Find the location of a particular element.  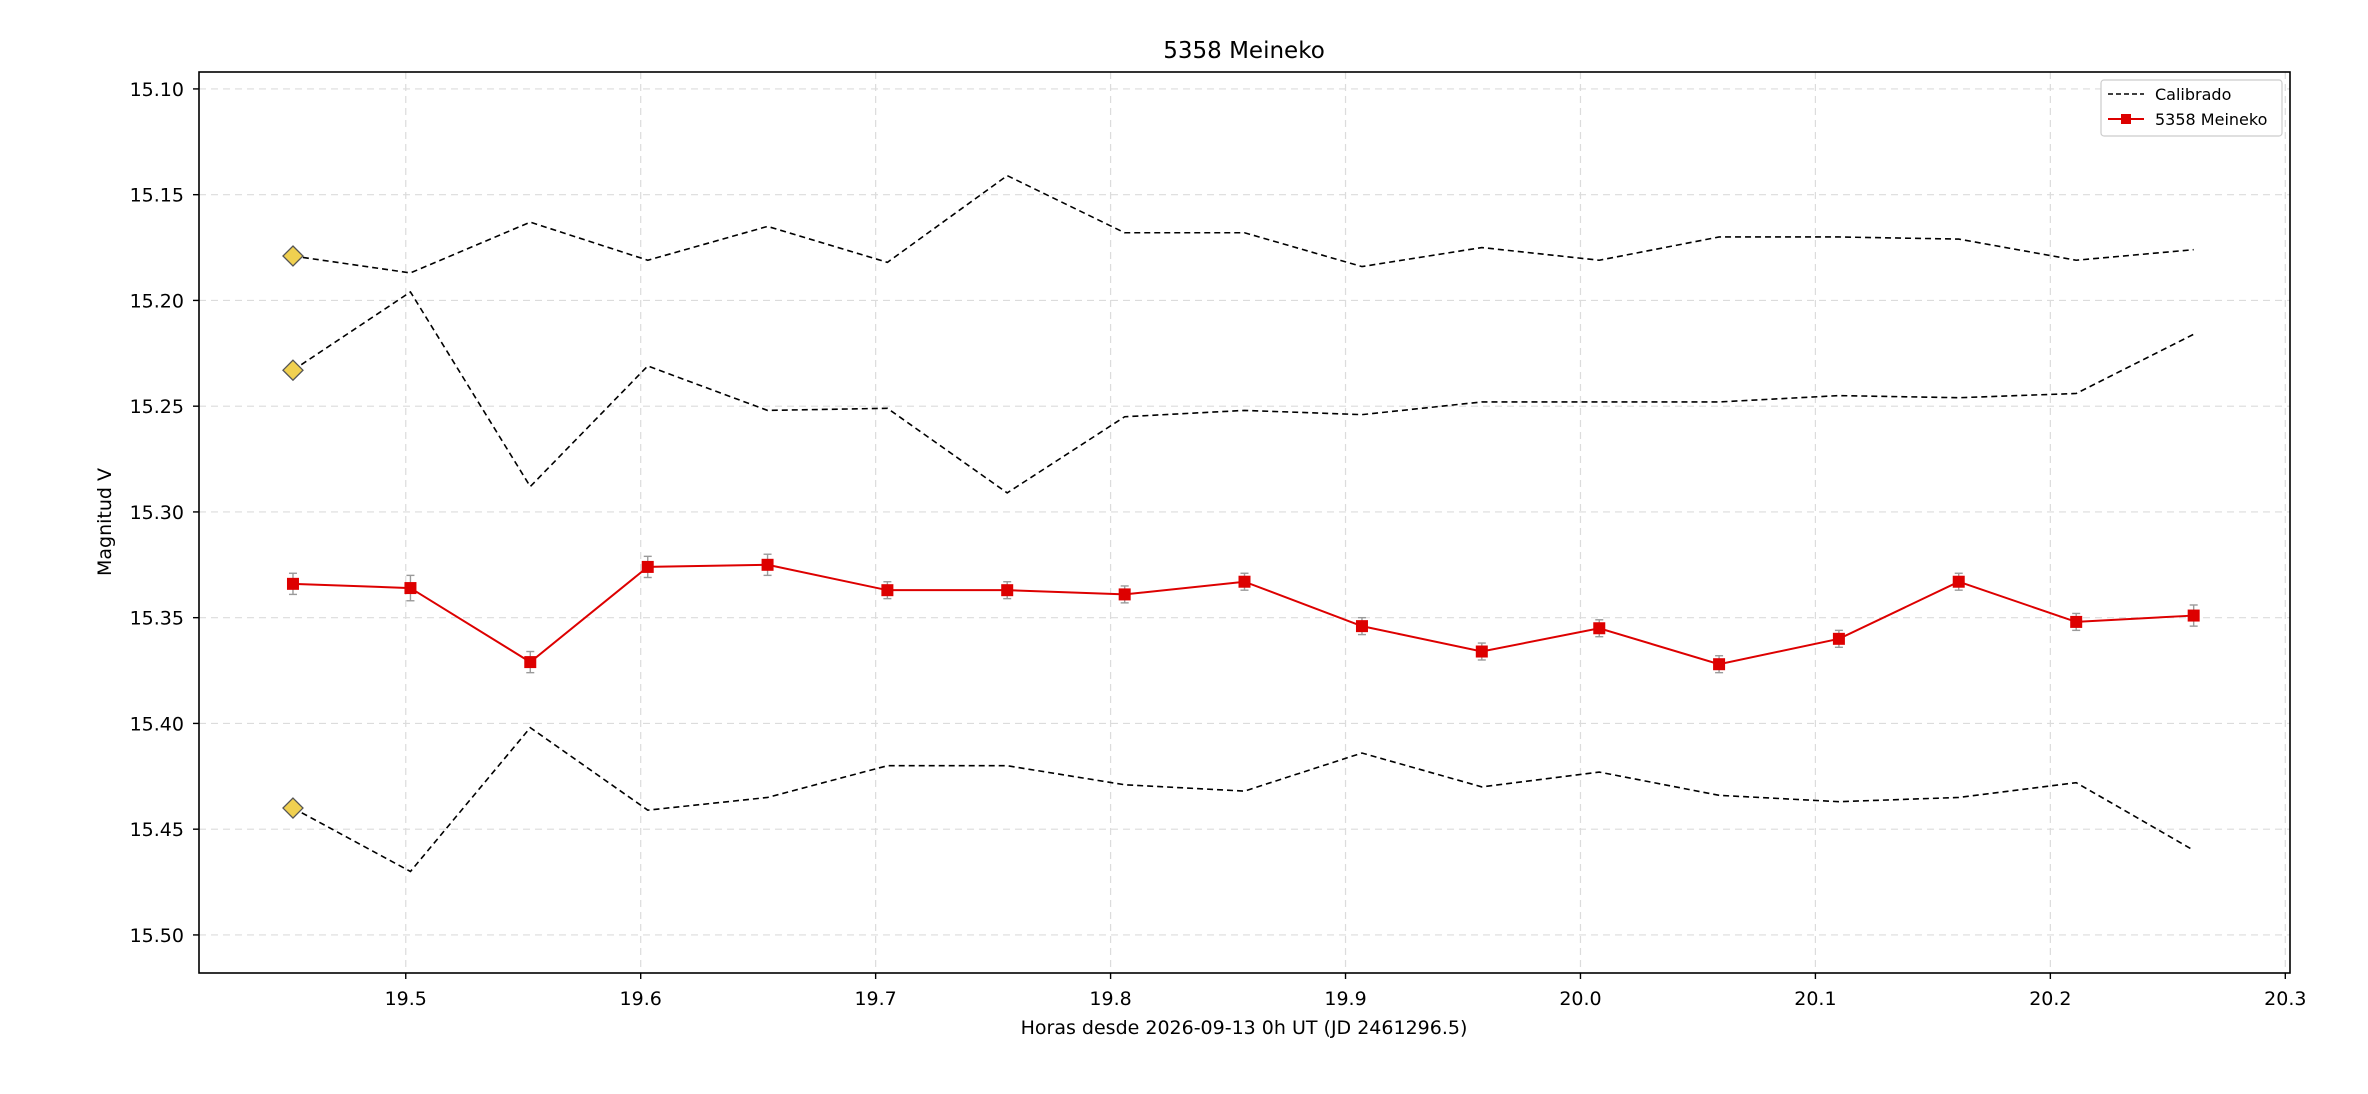

x-tick-label: 19.5 is located at coordinates (406, 999).